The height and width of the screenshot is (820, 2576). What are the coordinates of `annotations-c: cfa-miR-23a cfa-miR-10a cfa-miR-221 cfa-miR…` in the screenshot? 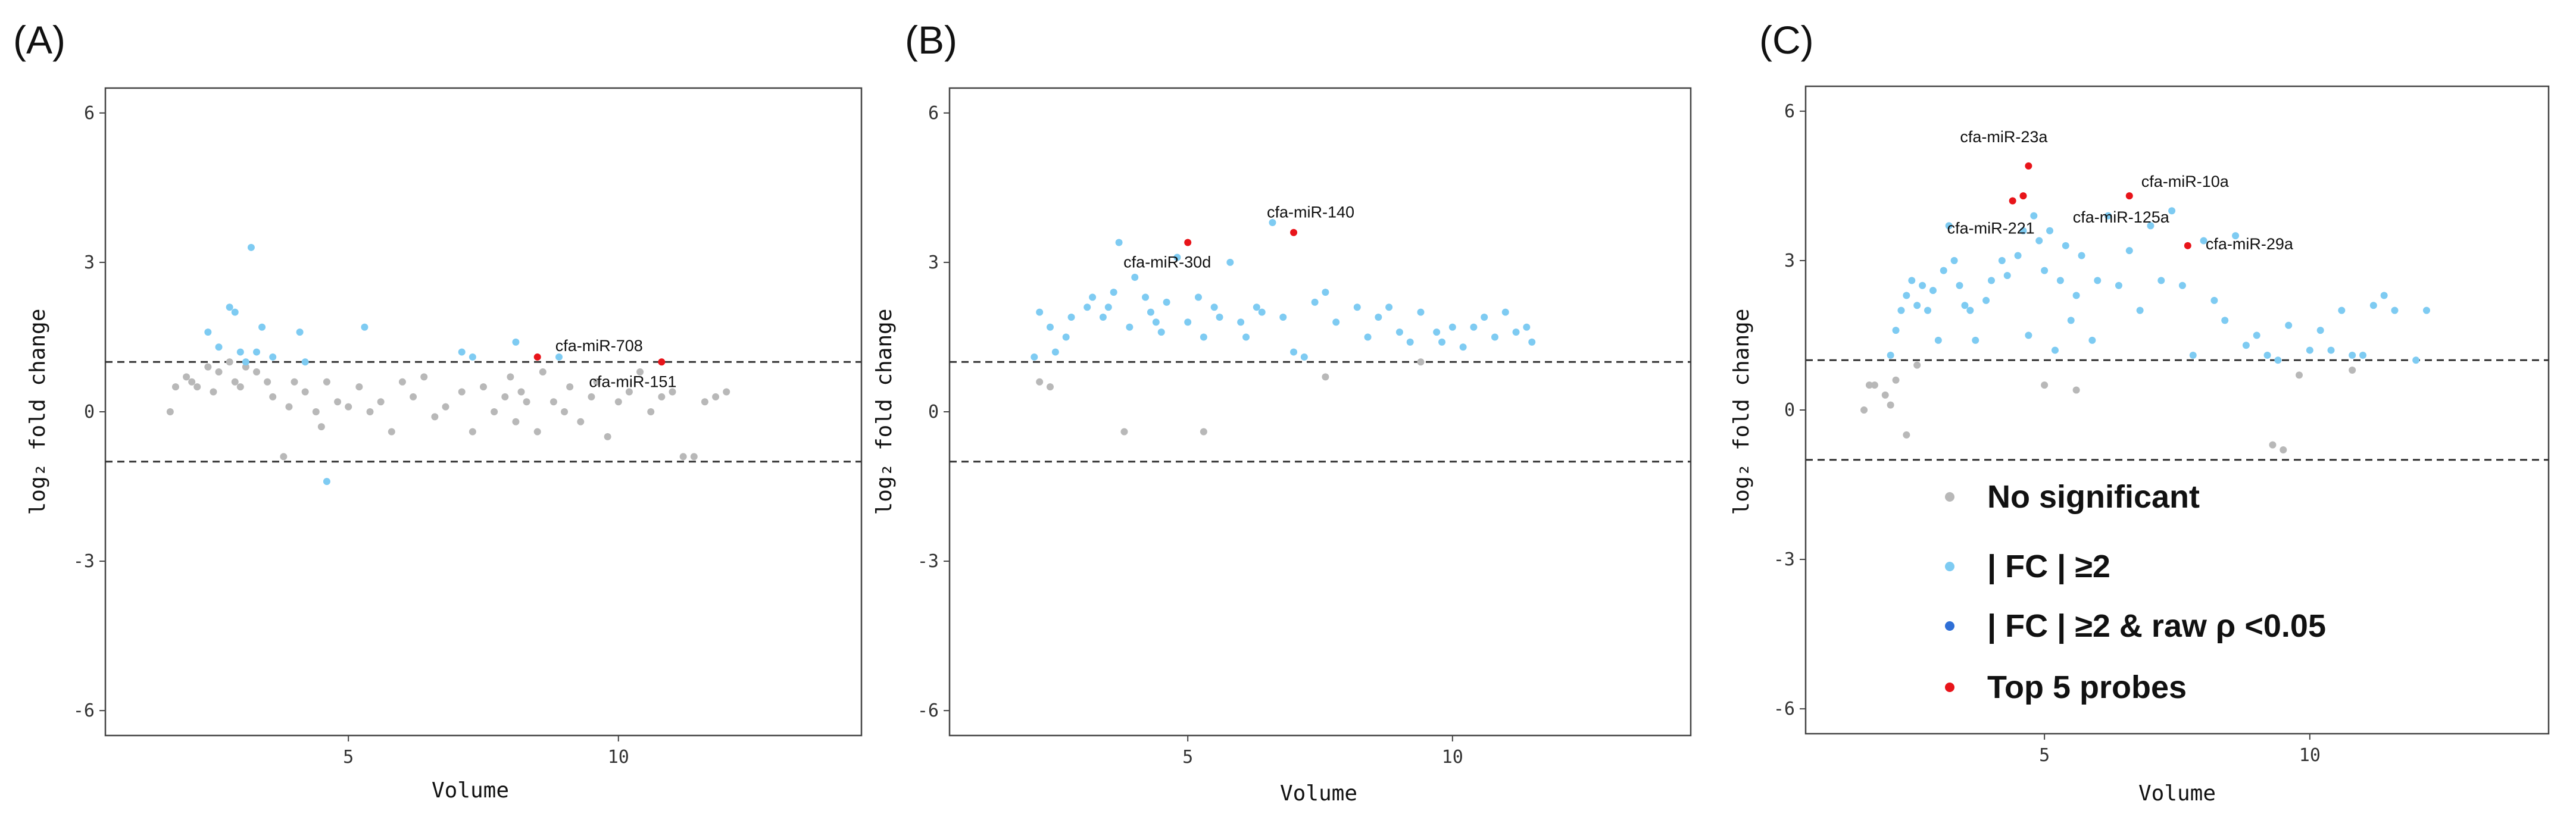 It's located at (2120, 190).